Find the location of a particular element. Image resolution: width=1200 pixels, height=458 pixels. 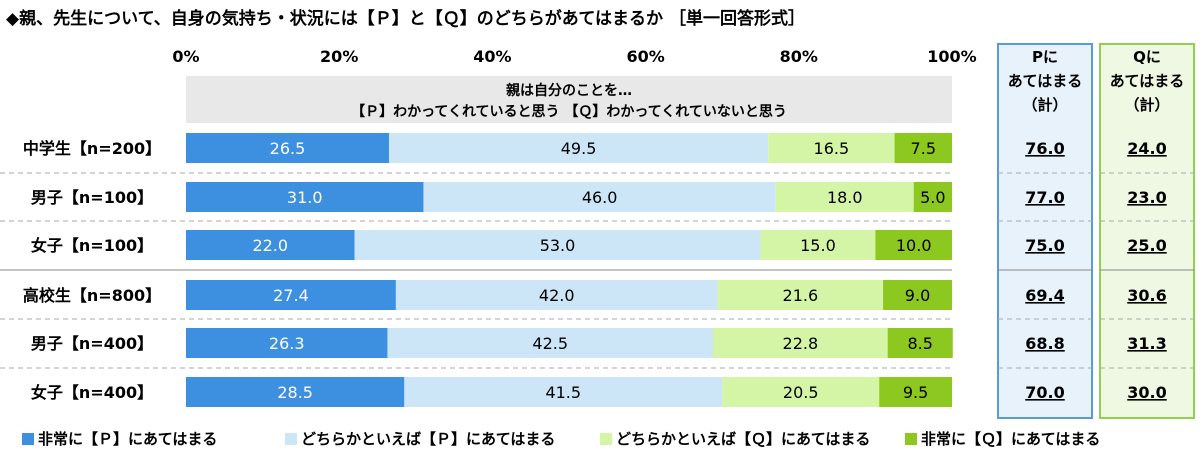

summary-column-header: Qに is located at coordinates (1147, 57).